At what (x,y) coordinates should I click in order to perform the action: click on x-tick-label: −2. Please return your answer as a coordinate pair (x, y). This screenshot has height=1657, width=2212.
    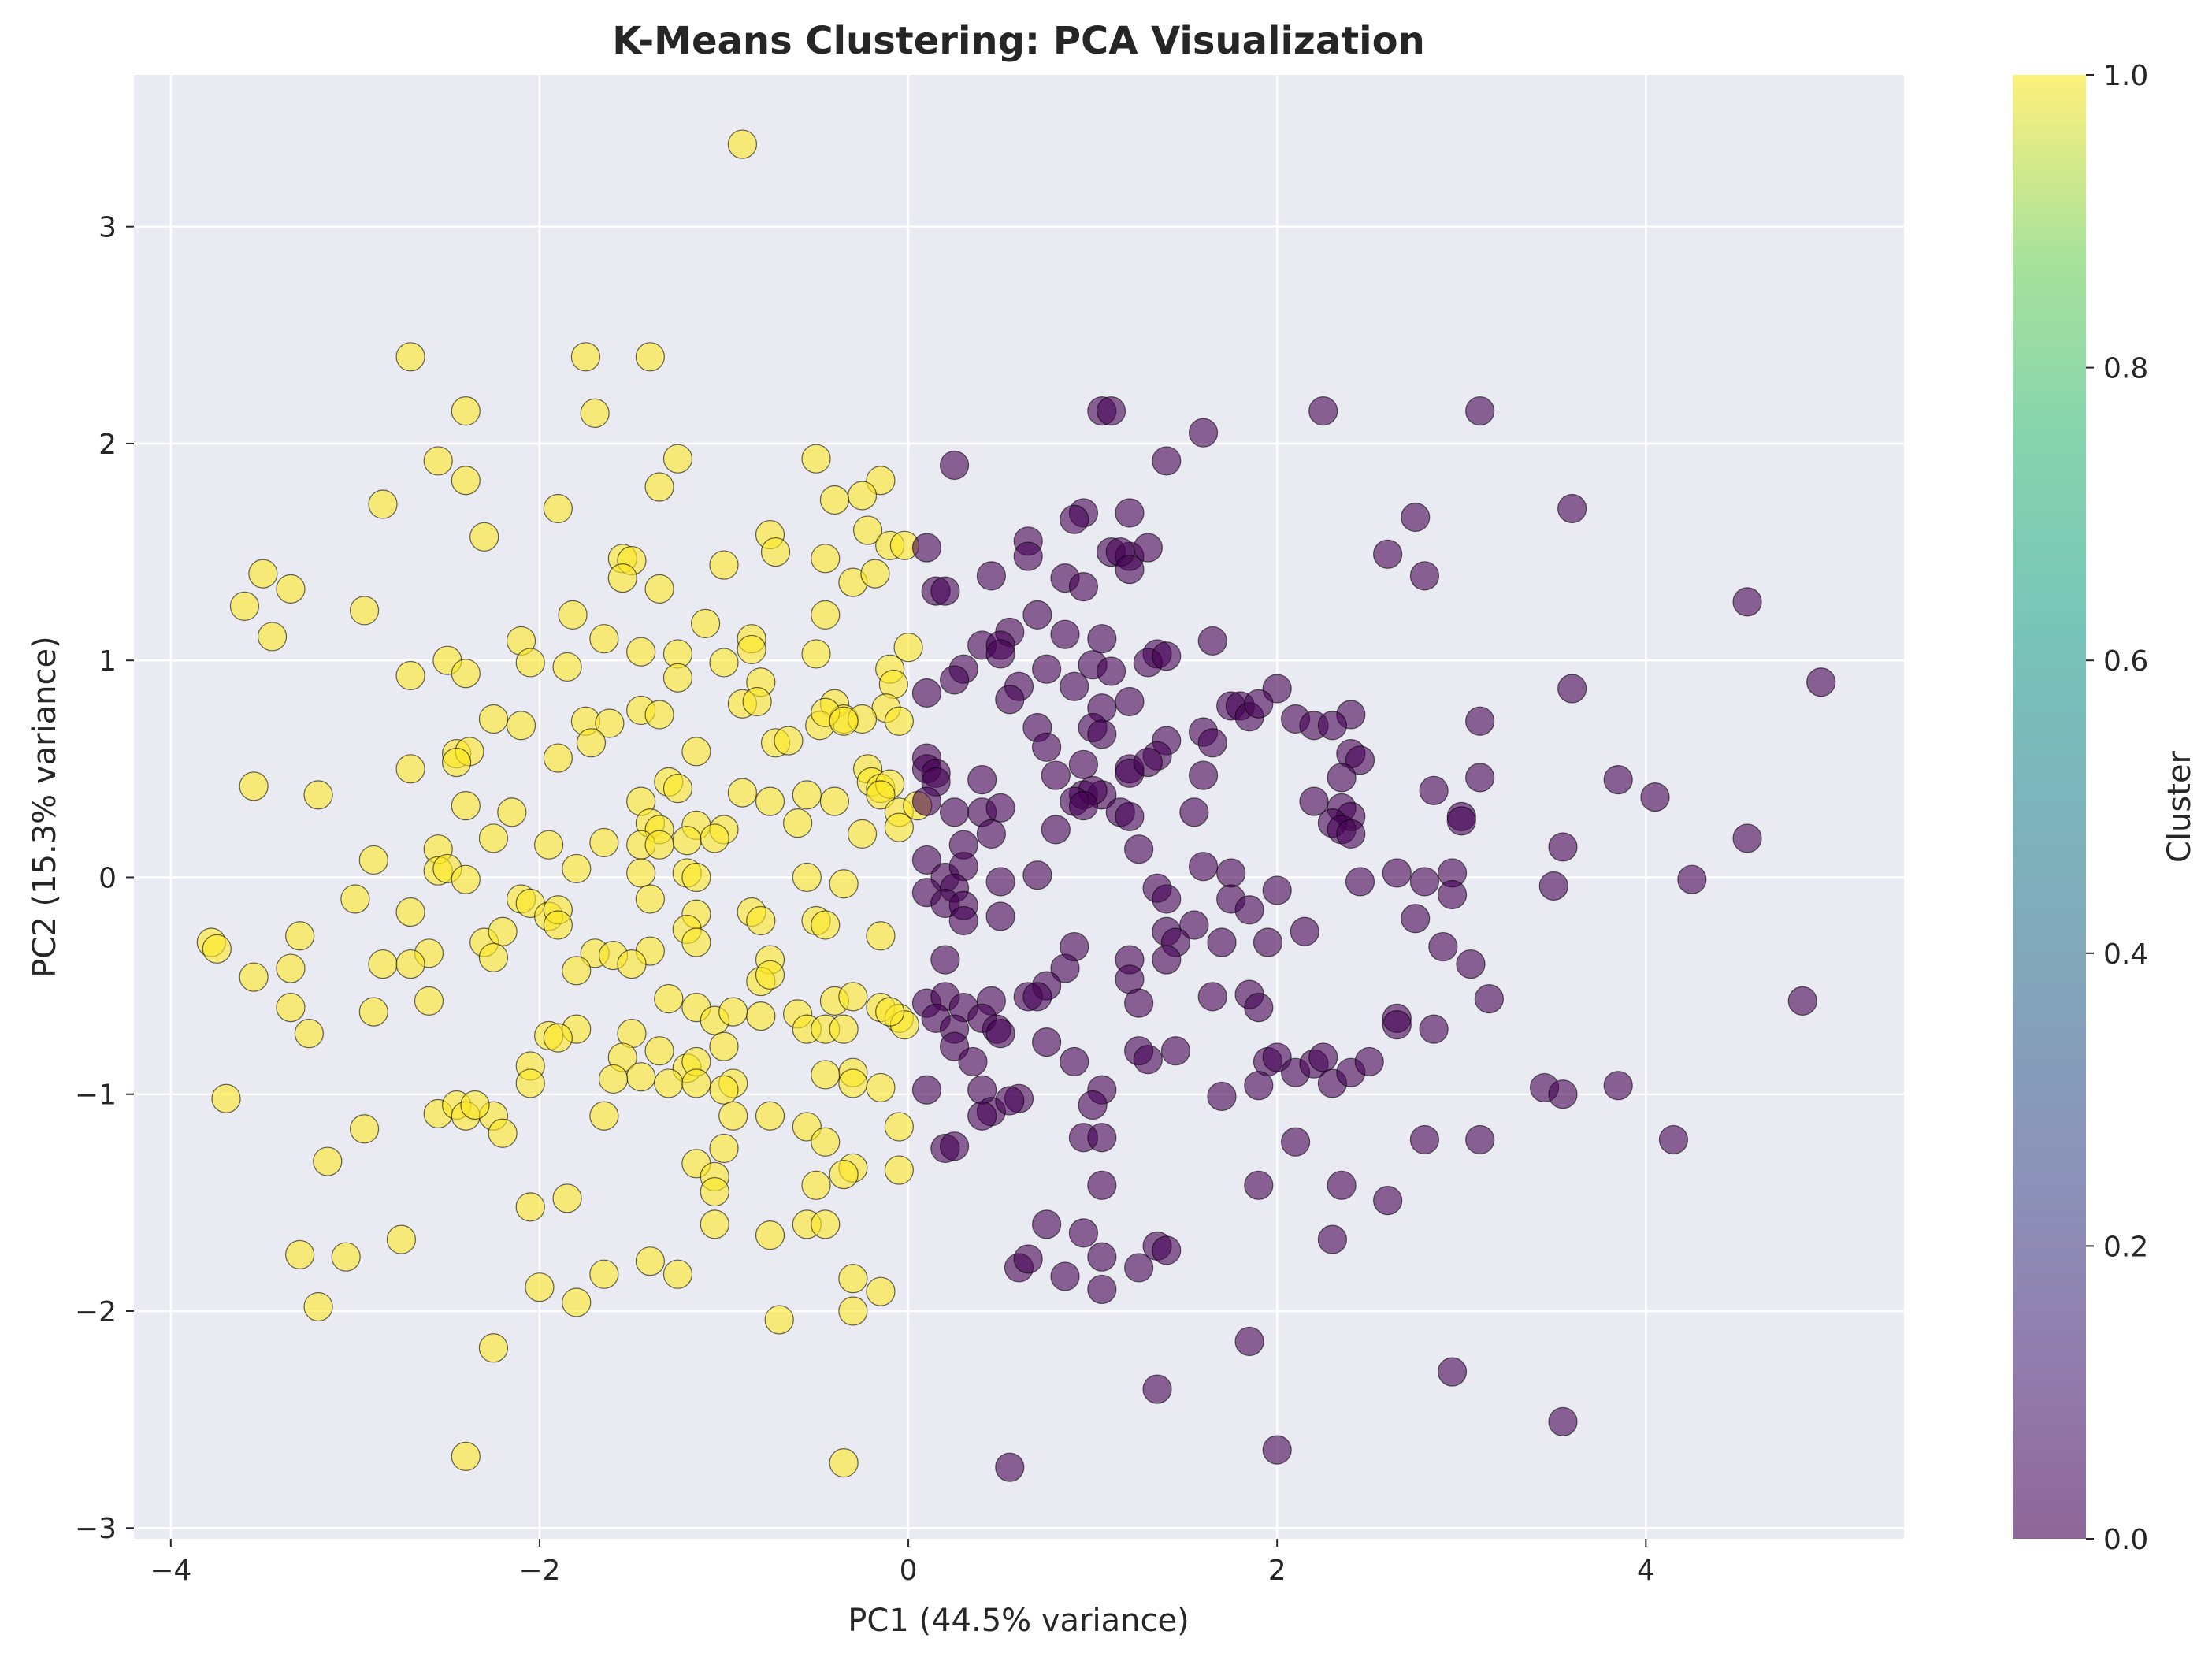
    Looking at the image, I should click on (539, 1571).